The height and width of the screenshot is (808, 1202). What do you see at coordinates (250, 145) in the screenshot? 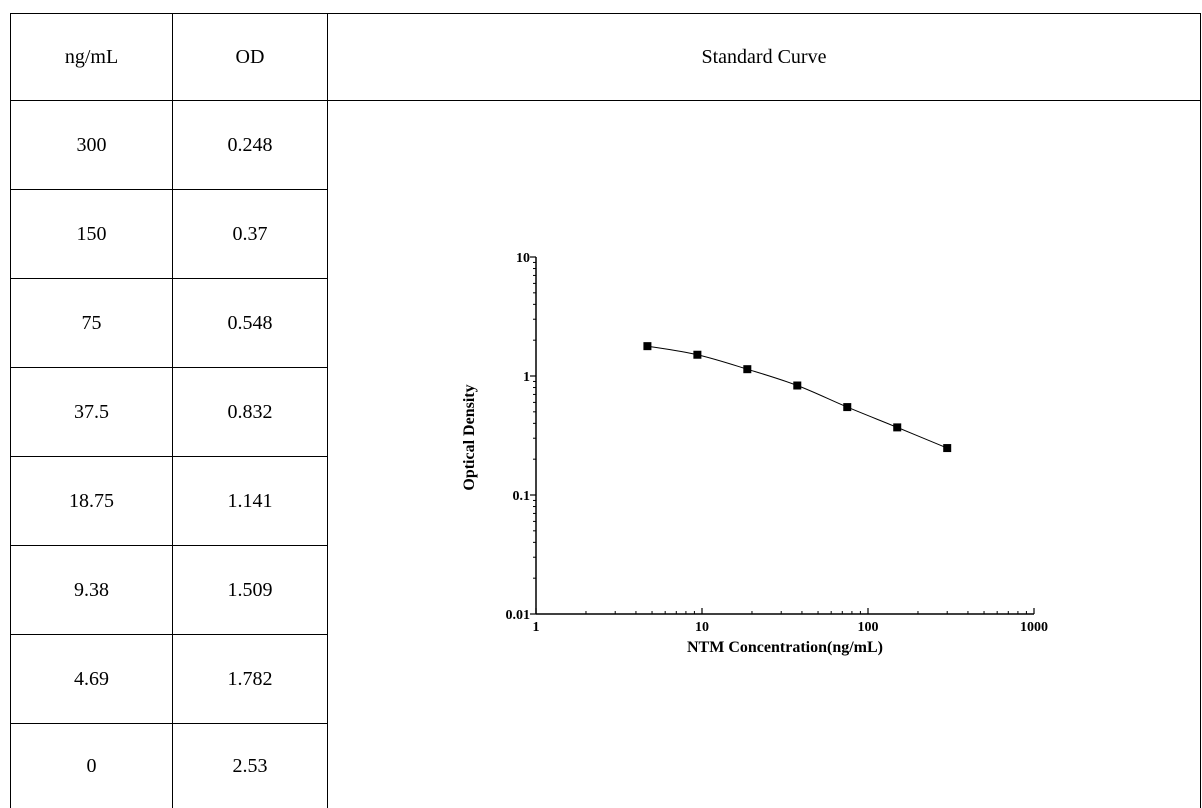
I see `cell-od: 0.248` at bounding box center [250, 145].